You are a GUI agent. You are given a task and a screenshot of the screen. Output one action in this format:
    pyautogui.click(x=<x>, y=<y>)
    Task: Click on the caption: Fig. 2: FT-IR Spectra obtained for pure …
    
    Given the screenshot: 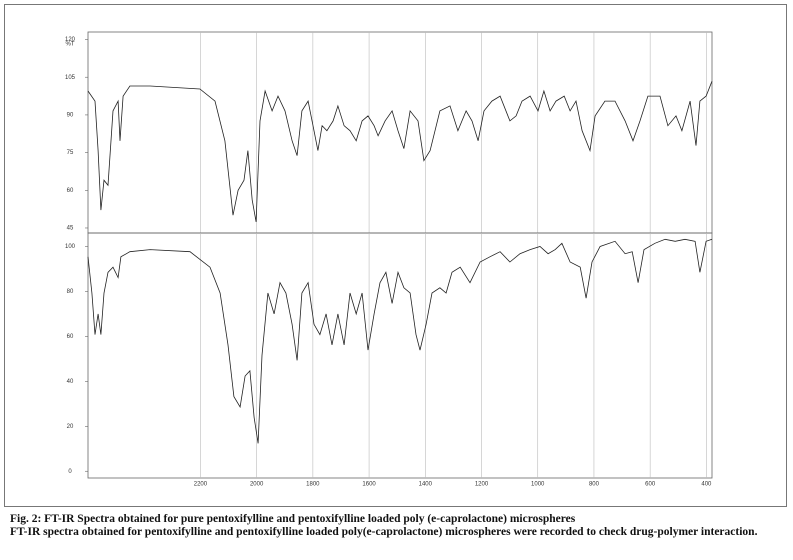 What is the action you would take?
    pyautogui.click(x=397, y=526)
    